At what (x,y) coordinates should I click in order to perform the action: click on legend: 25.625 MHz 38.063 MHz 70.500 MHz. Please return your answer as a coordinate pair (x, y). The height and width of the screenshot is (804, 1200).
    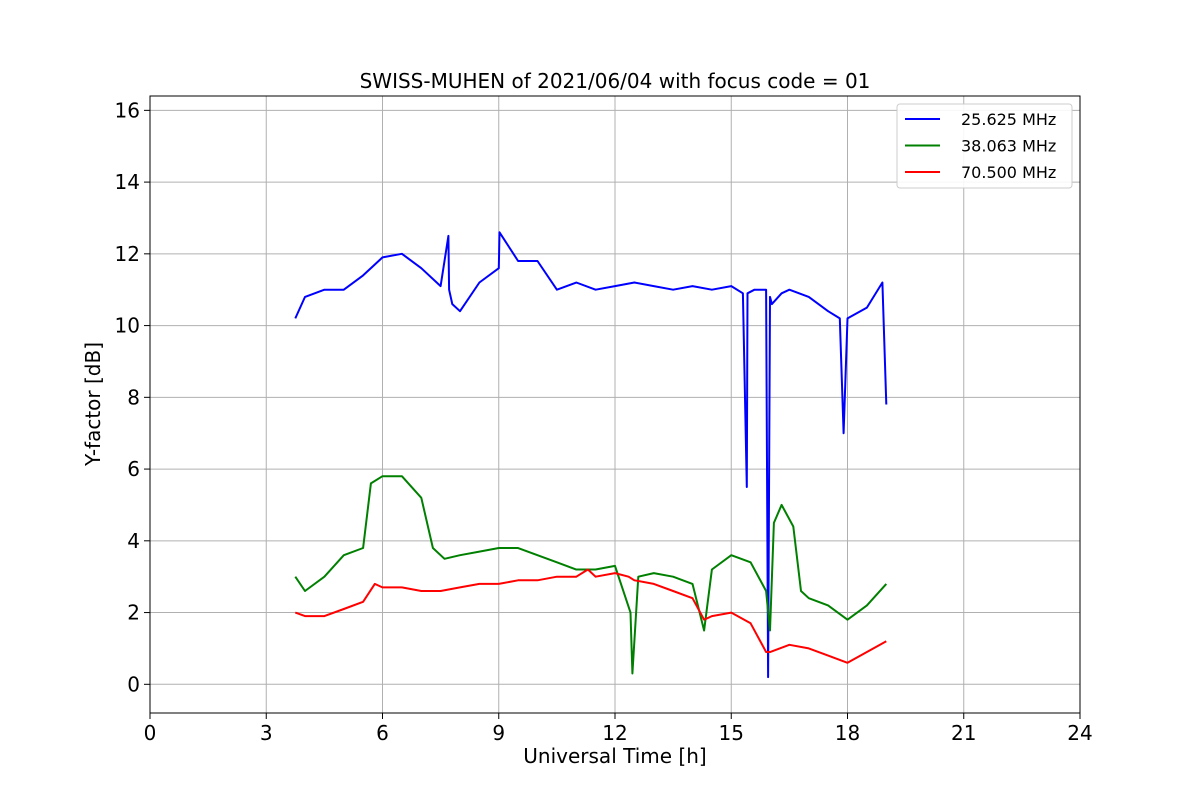
    Looking at the image, I should click on (984, 146).